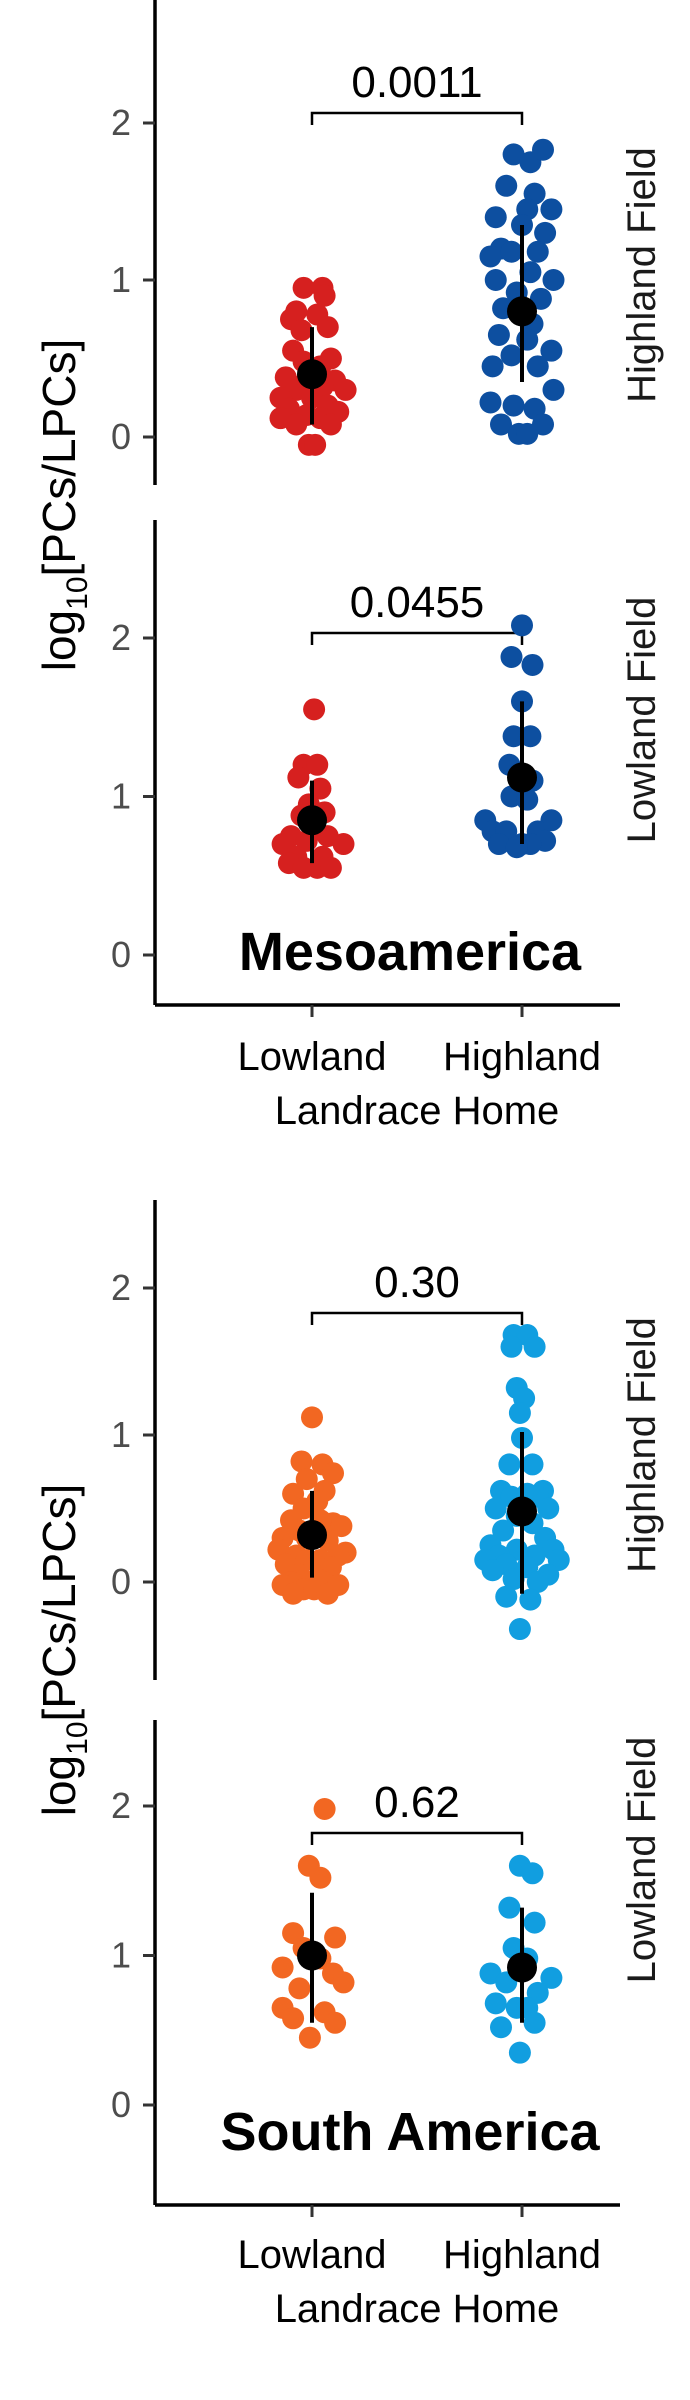  What do you see at coordinates (63, 505) in the screenshot?
I see `y-axis-title-mesoamerica: log10[PCs/LPCs]` at bounding box center [63, 505].